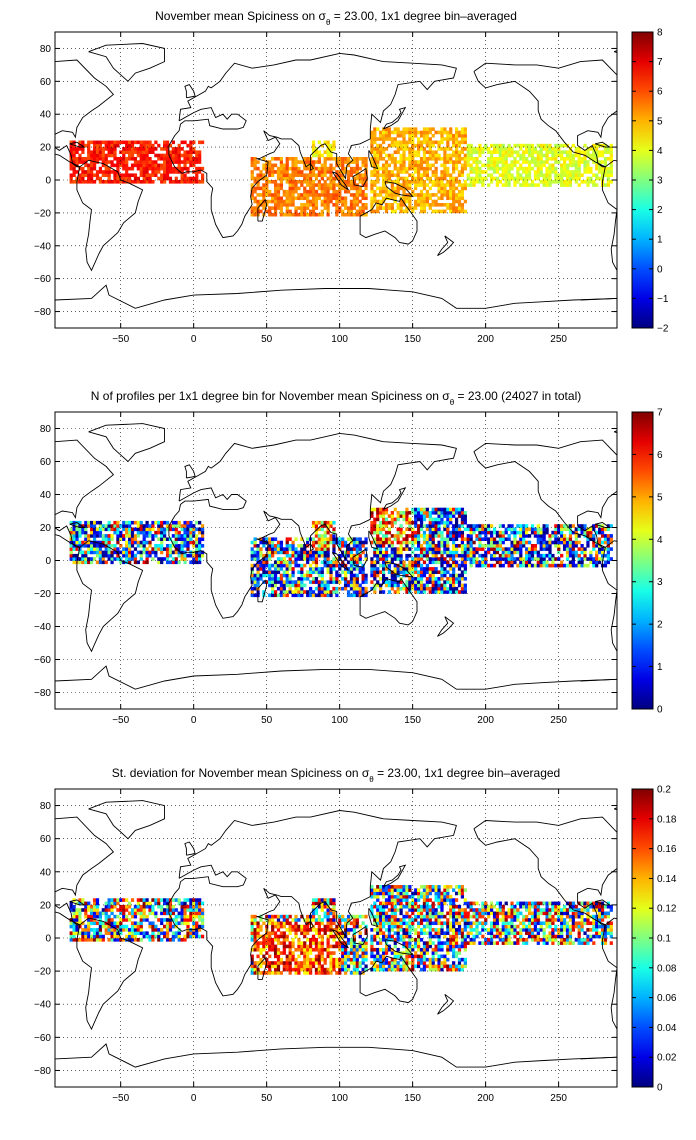 This screenshot has width=696, height=1140. I want to click on cuba-coast, so click(603, 144).